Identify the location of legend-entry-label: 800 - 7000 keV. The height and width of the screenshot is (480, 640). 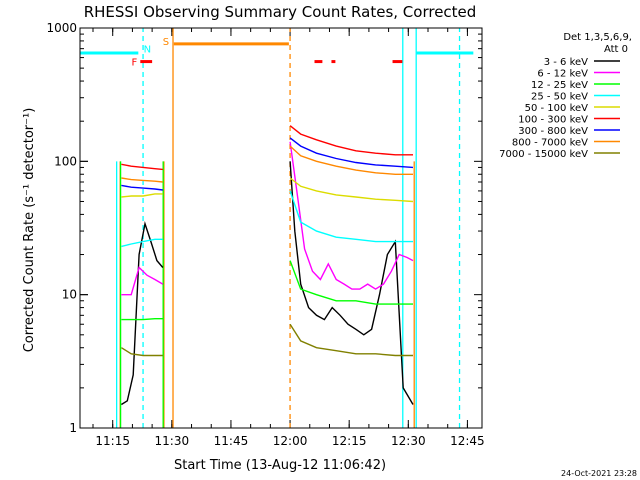
(550, 143).